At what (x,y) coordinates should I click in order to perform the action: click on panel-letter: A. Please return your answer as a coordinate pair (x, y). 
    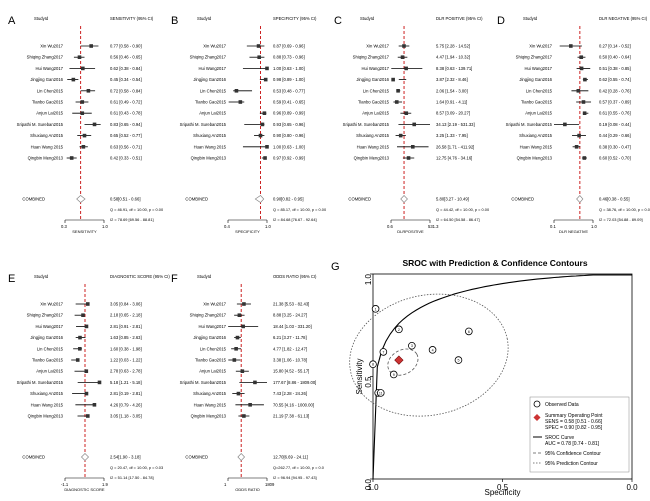
    Looking at the image, I should click on (12, 21).